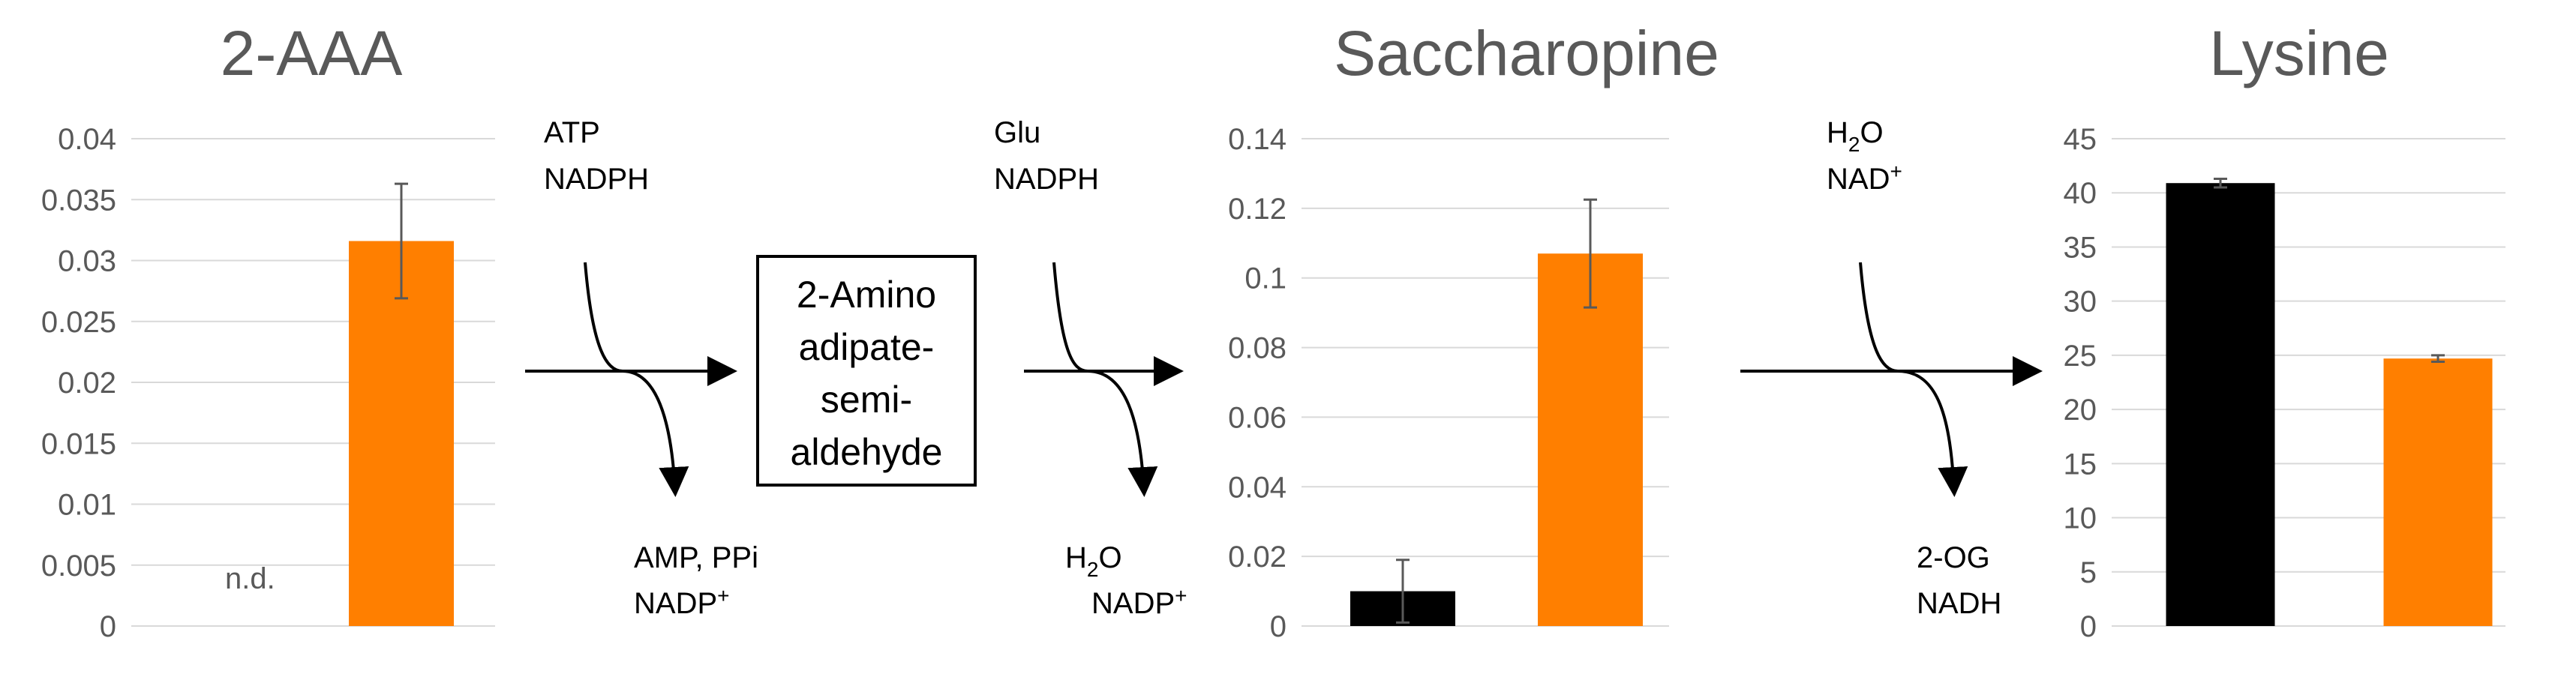  Describe the element at coordinates (2080, 464) in the screenshot. I see `y-tick-label: 15` at that location.